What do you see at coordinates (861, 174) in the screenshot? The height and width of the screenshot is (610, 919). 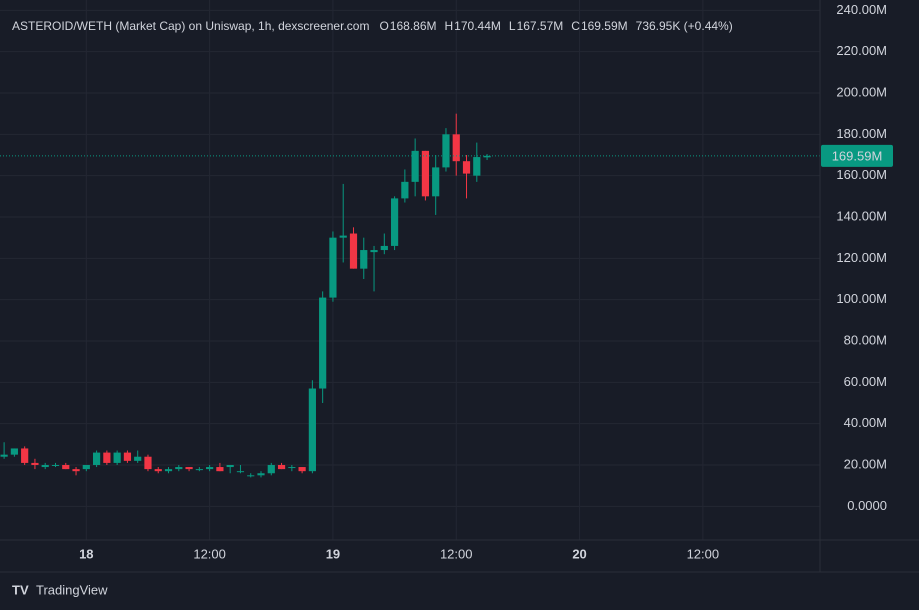 I see `y-tick-label: 160.00M` at bounding box center [861, 174].